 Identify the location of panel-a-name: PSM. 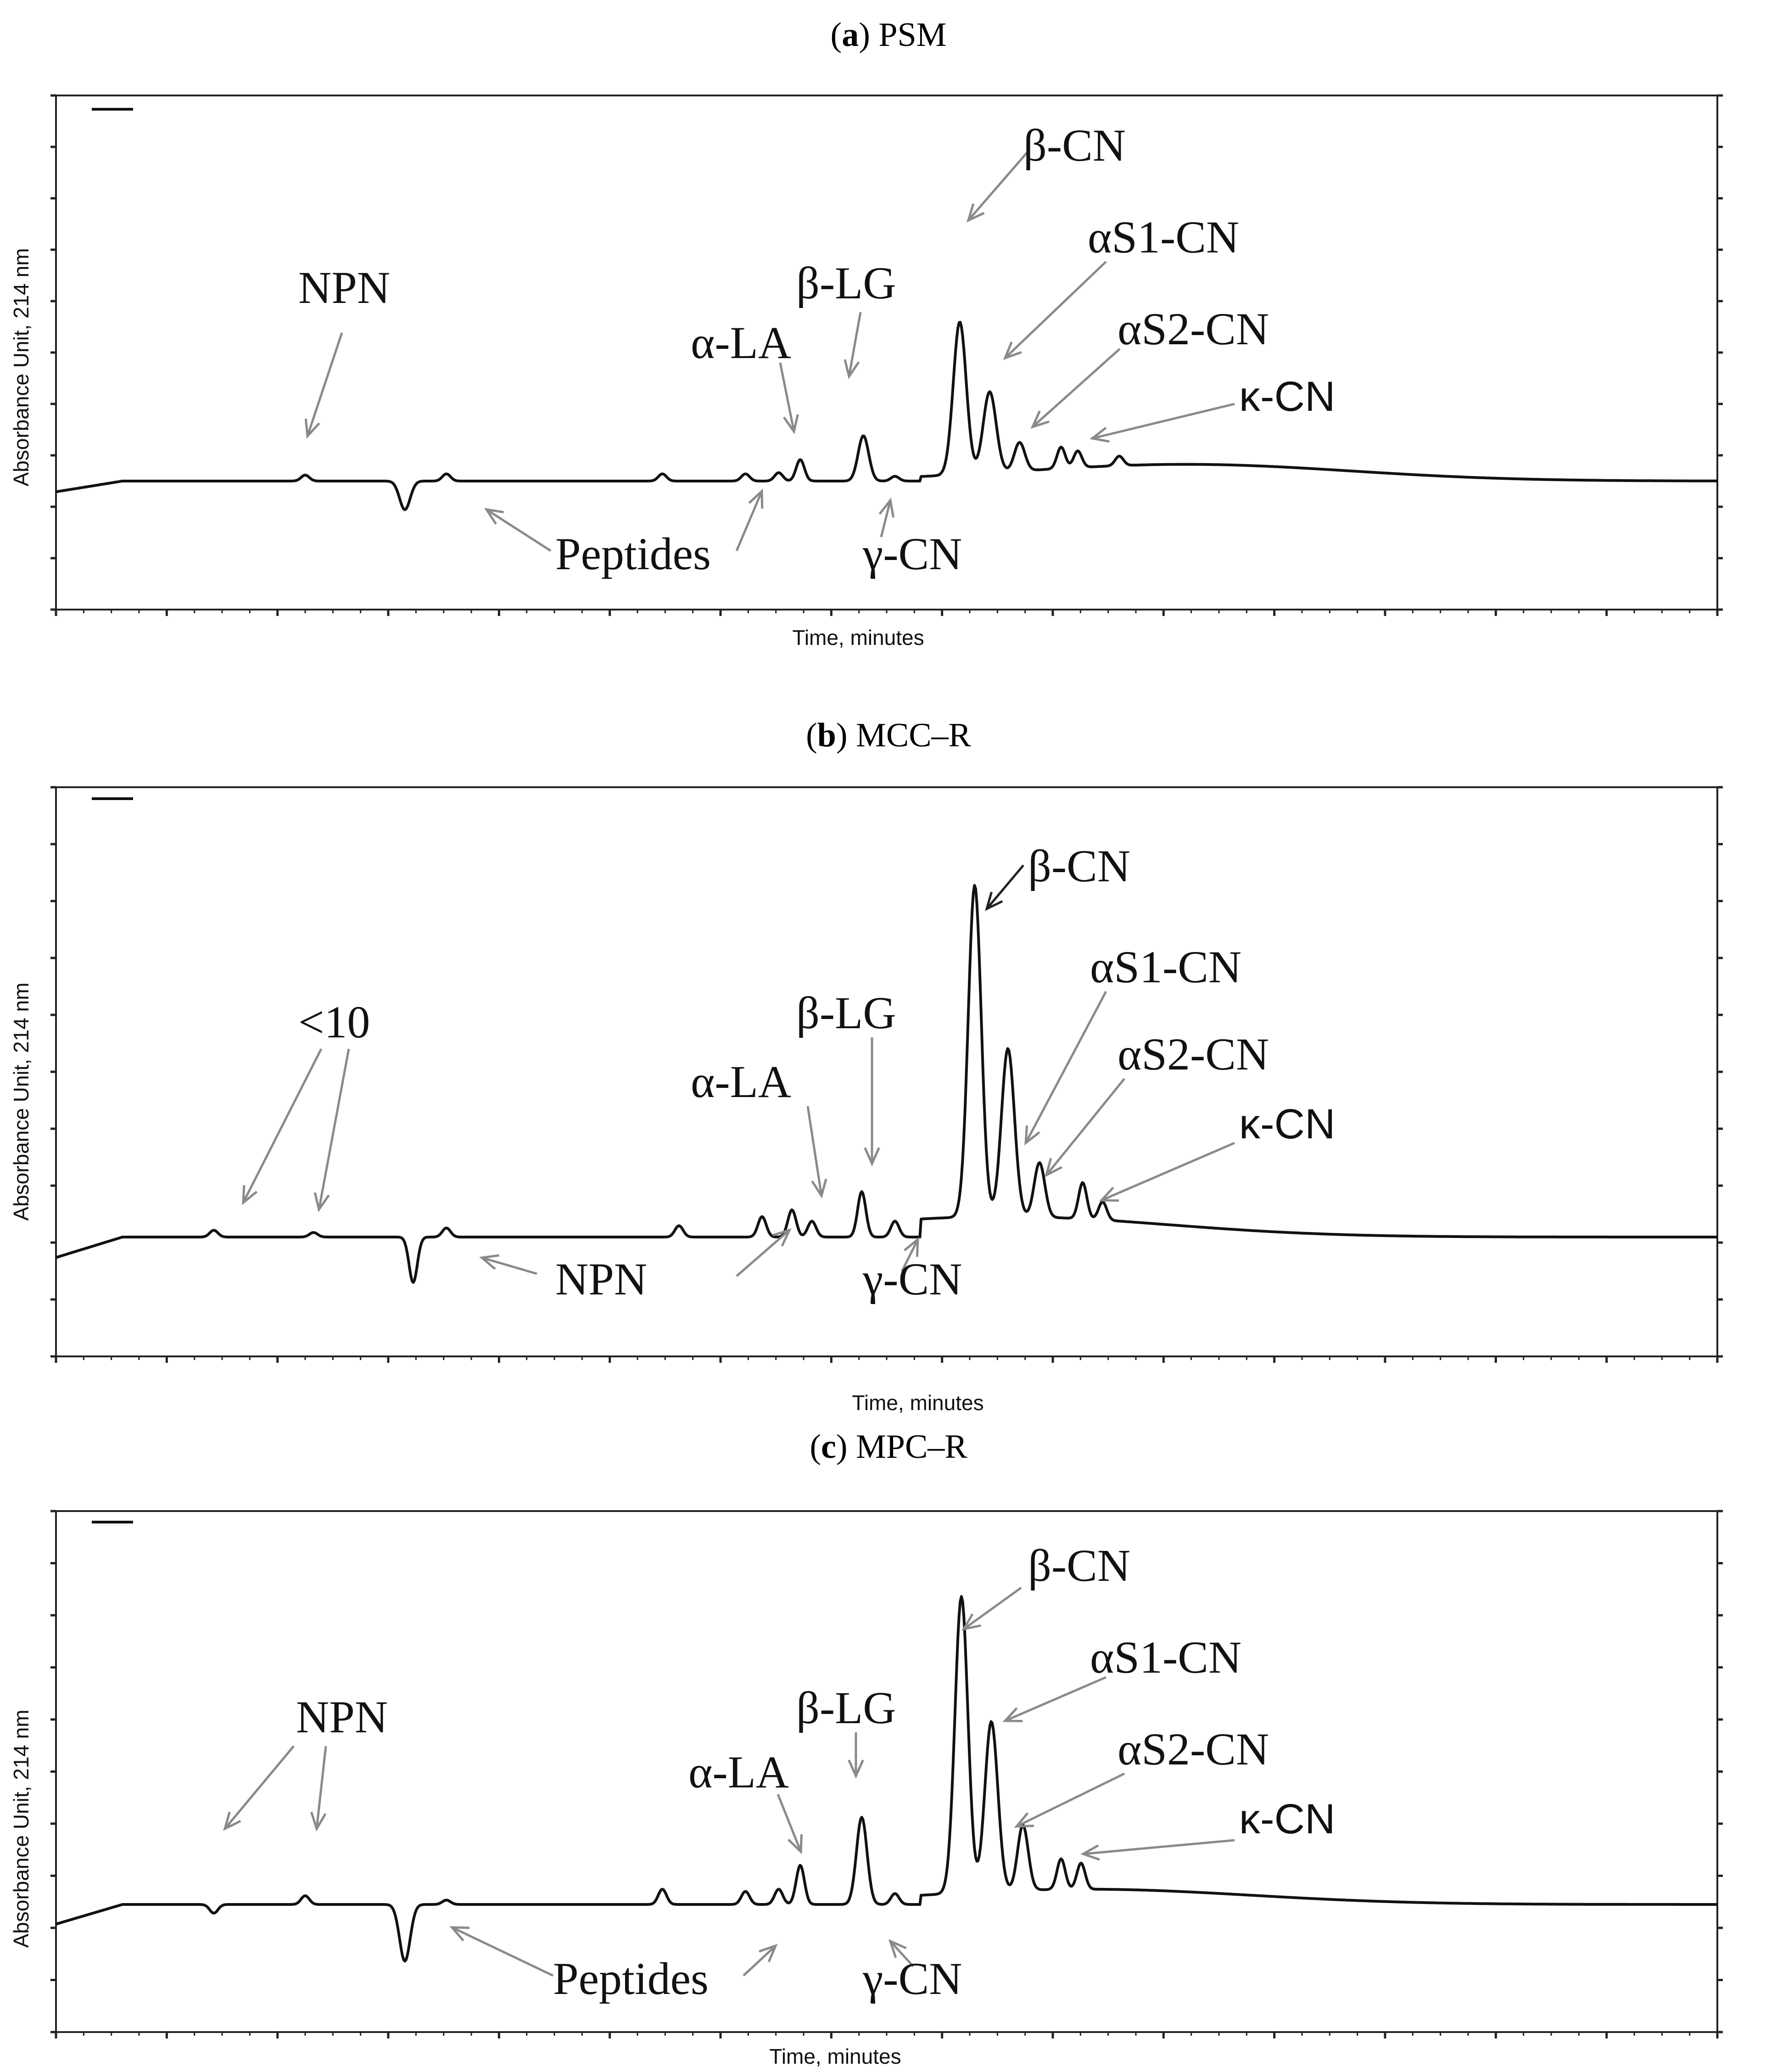
(913, 35).